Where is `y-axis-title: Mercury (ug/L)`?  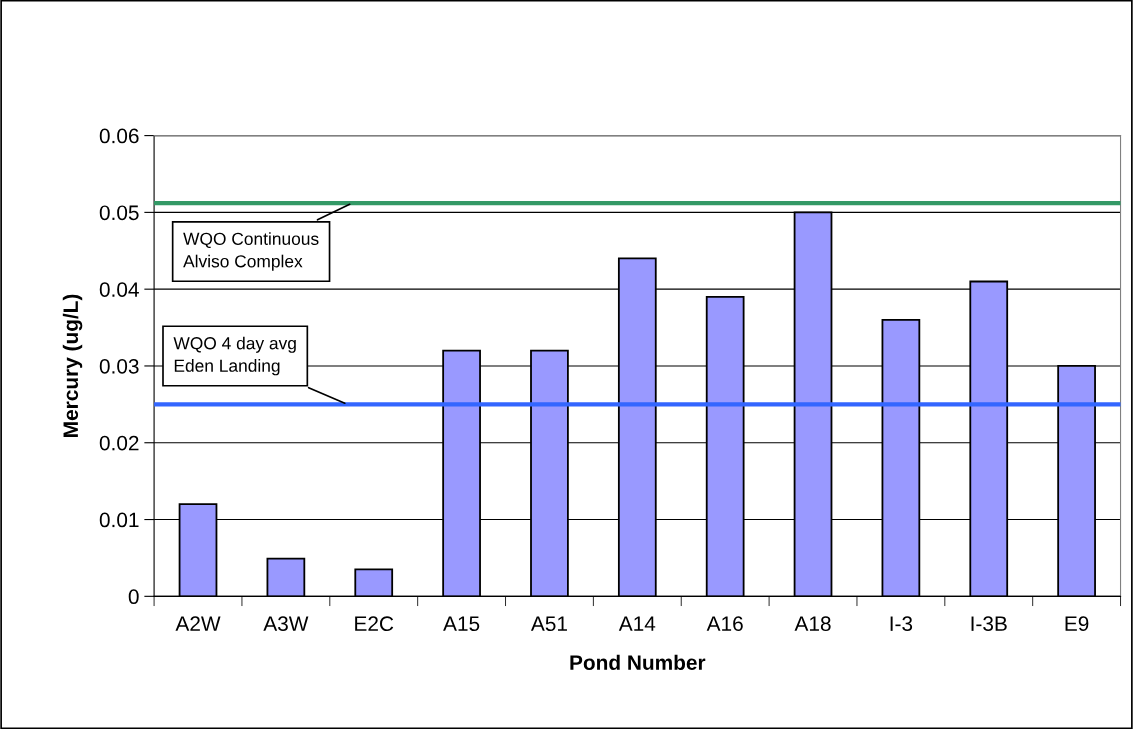
y-axis-title: Mercury (ug/L) is located at coordinates (72, 365).